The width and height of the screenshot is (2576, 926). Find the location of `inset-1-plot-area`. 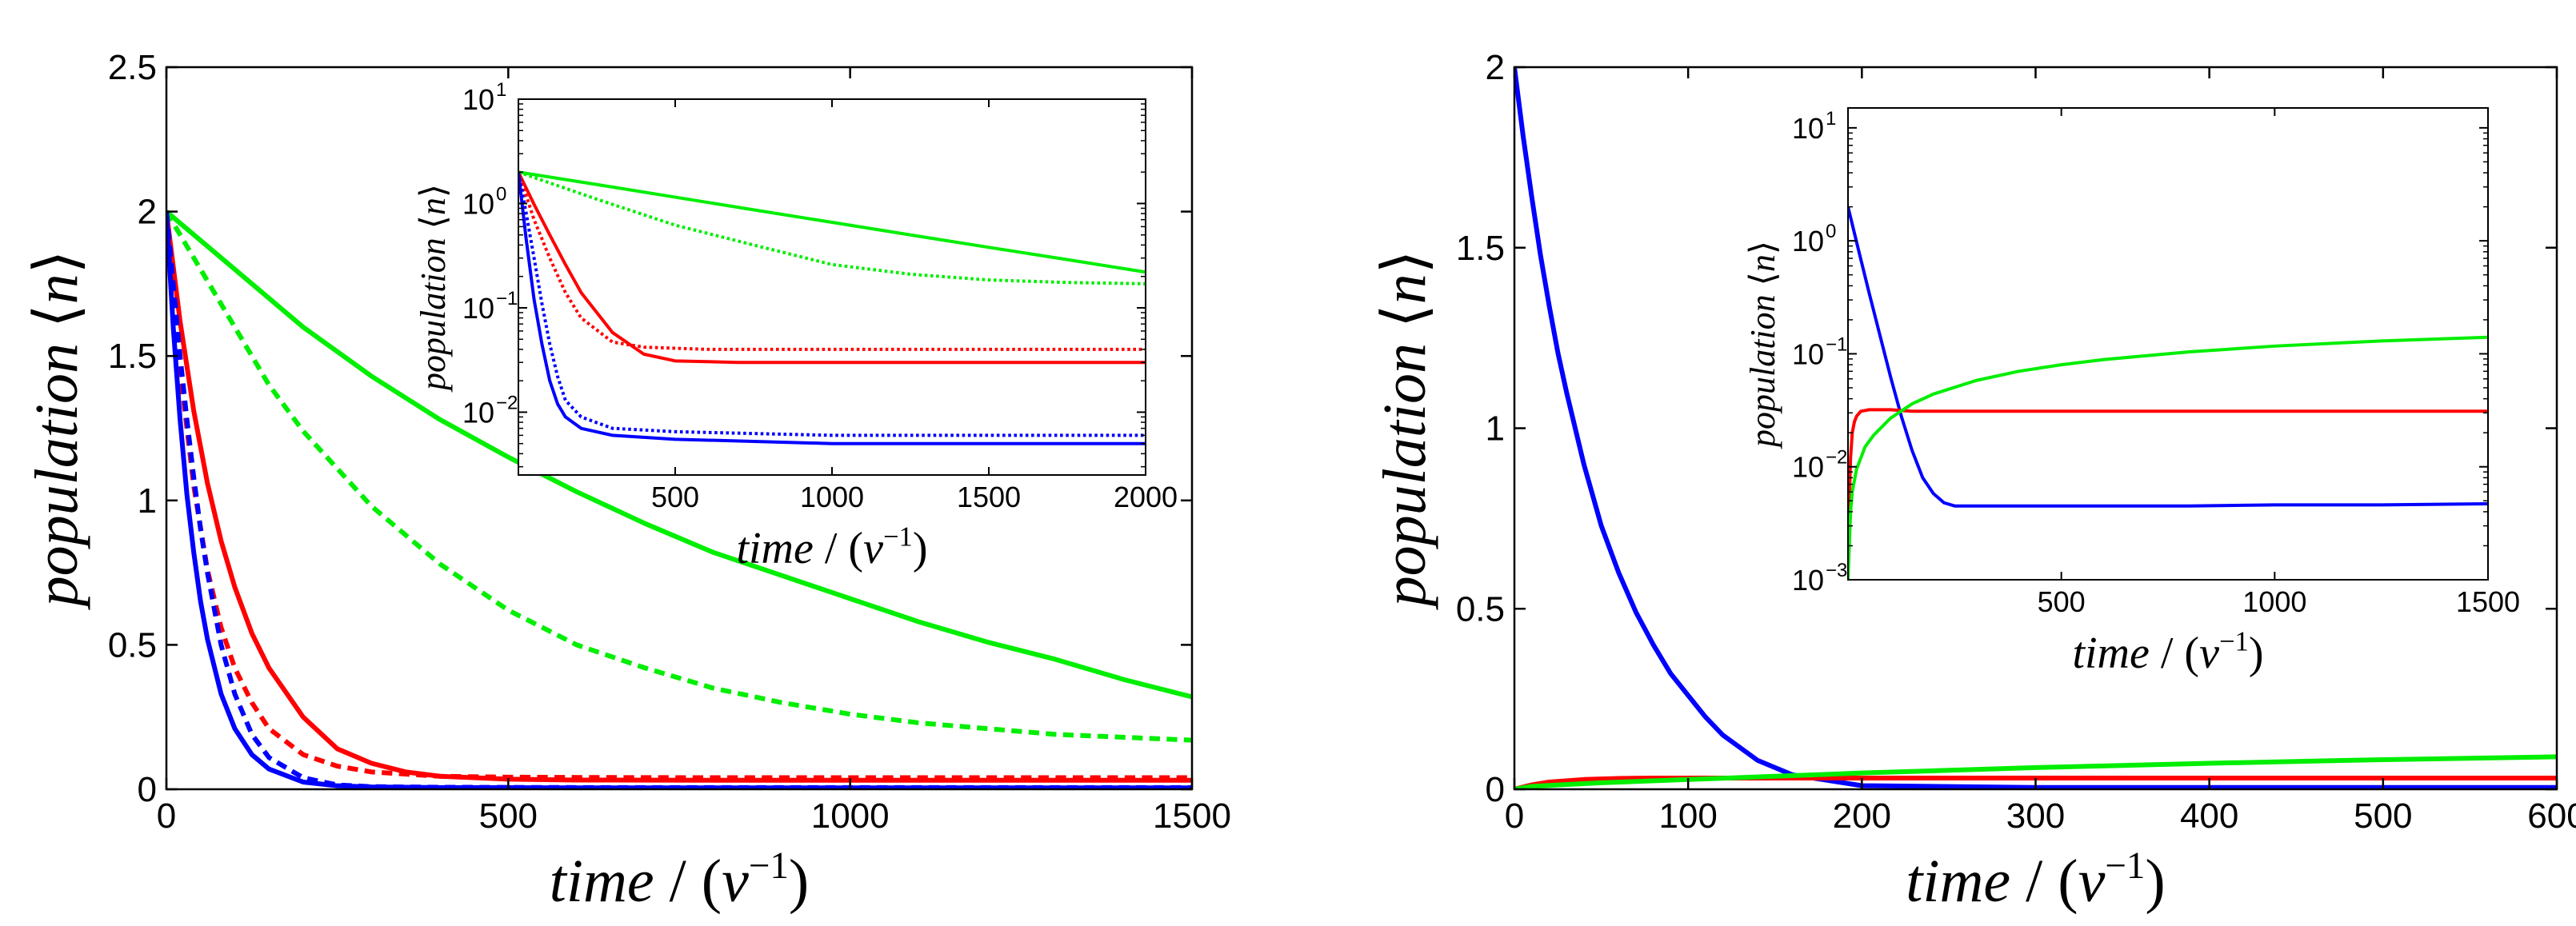

inset-1-plot-area is located at coordinates (832, 307).